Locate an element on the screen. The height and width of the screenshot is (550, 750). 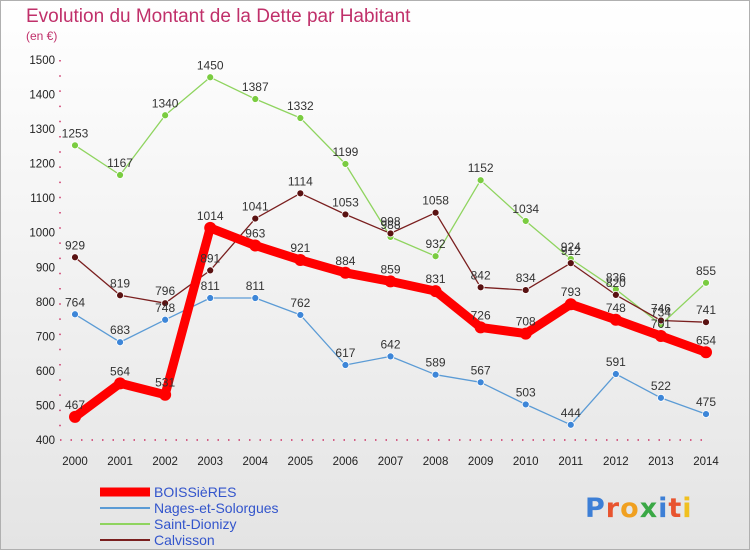
x-tick-label: 2014 is located at coordinates (706, 462).